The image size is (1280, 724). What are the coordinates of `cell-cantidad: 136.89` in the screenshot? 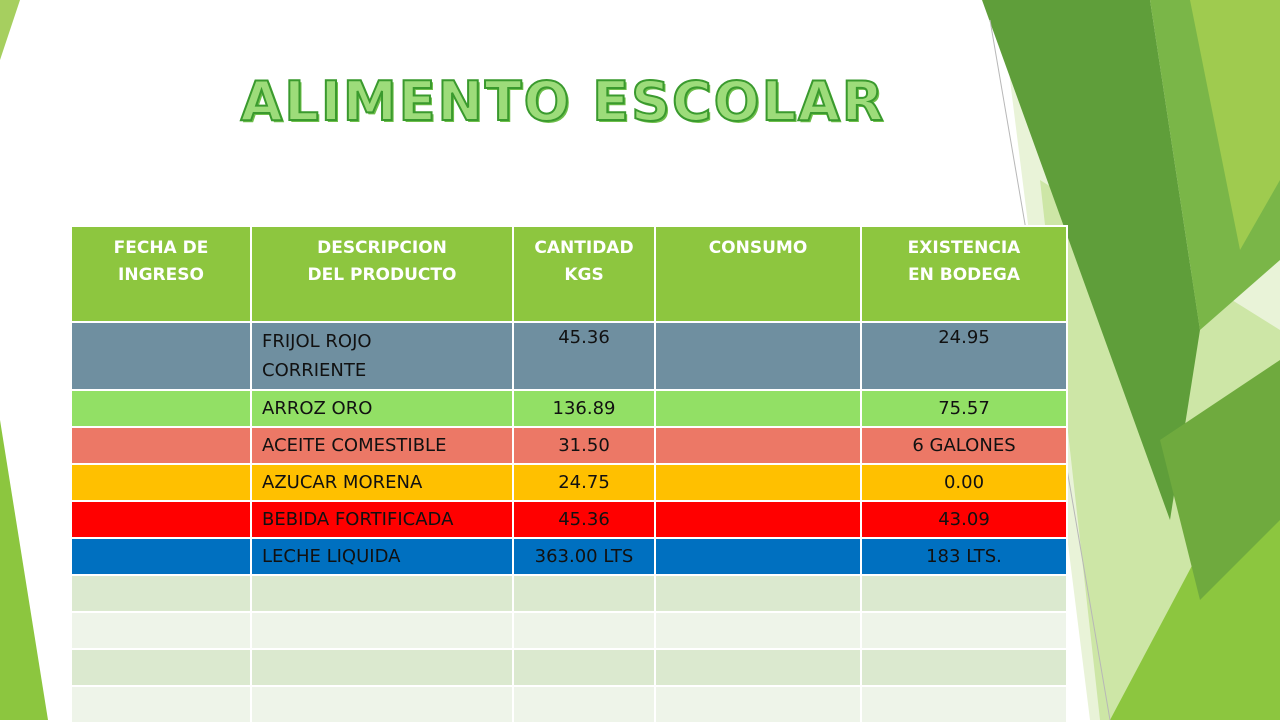 It's located at (584, 408).